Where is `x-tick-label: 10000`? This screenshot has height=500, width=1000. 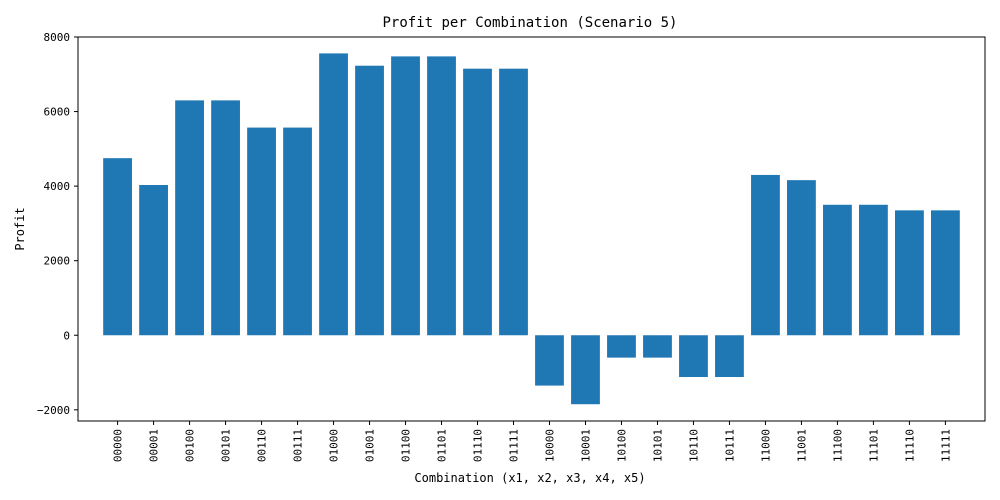
x-tick-label: 10000 is located at coordinates (550, 445).